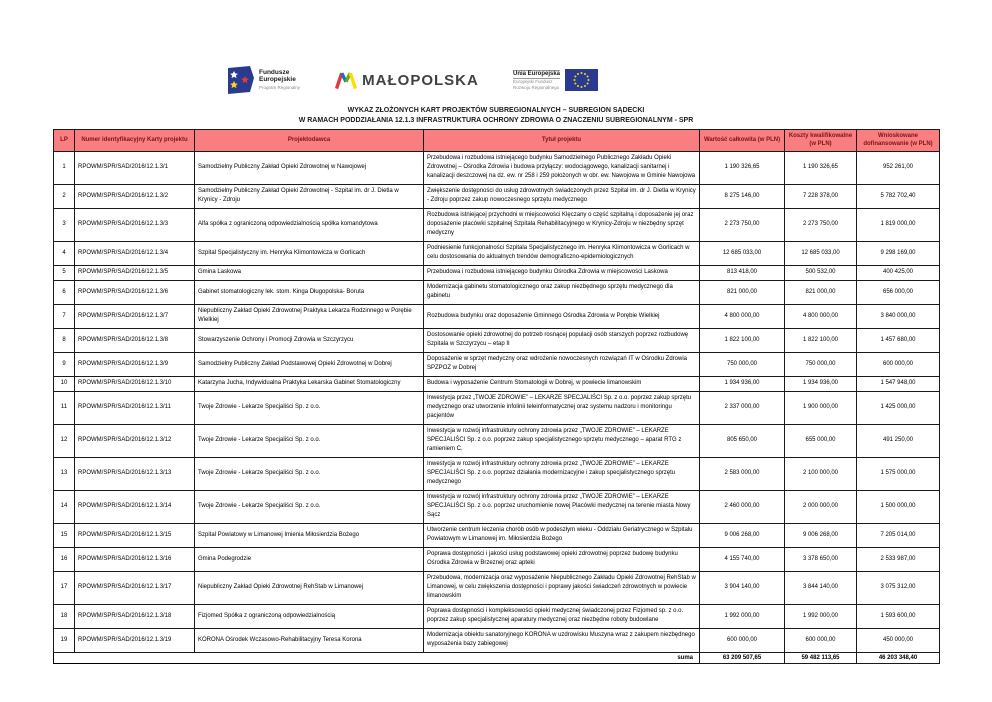 The width and height of the screenshot is (992, 702). What do you see at coordinates (64, 407) in the screenshot?
I see `cell-lp: 11` at bounding box center [64, 407].